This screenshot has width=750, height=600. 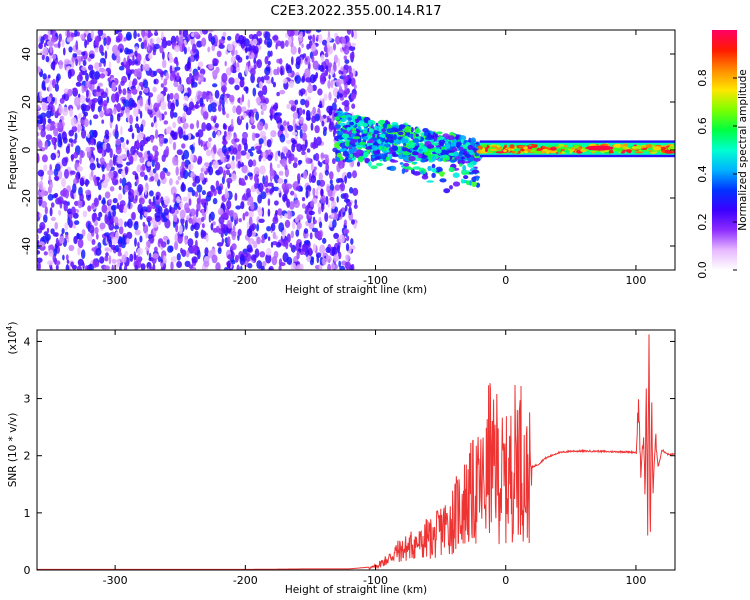 I want to click on x-tick-label: -200, so click(x=245, y=280).